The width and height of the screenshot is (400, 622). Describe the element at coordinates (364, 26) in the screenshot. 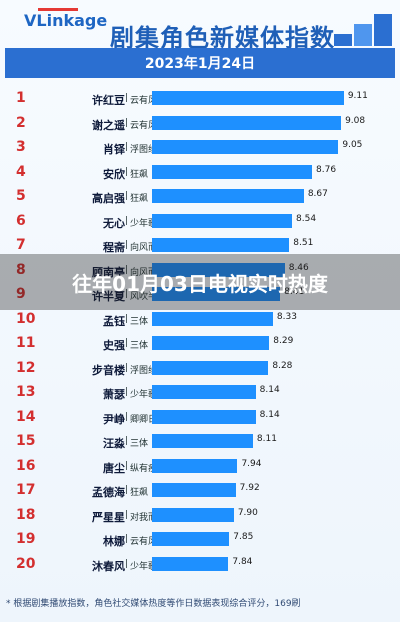

I see `rank-logo-icon` at that location.